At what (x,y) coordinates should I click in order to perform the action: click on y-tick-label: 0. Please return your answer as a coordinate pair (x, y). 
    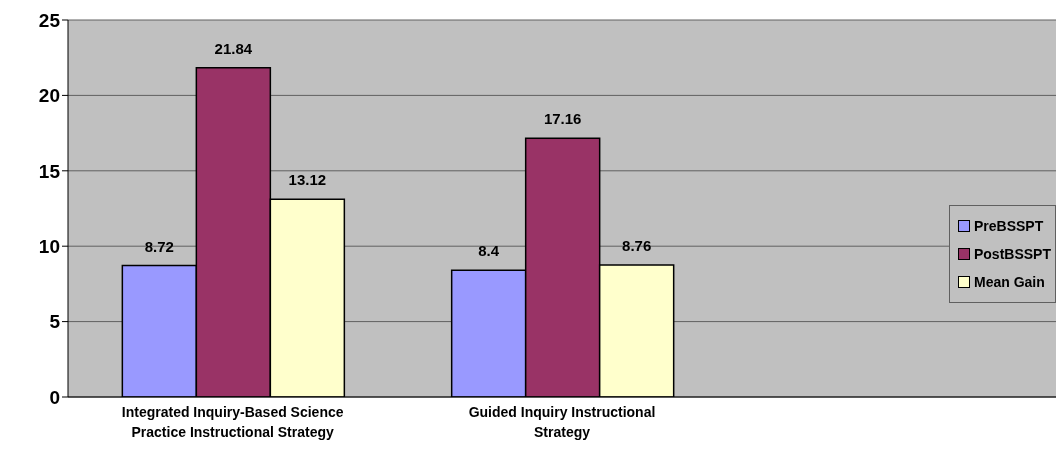
    Looking at the image, I should click on (54, 397).